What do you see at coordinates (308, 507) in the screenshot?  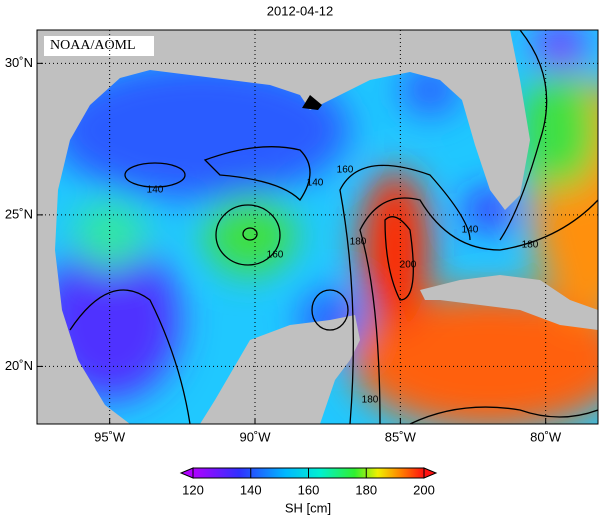 I see `colorbar-label: SH [cm]` at bounding box center [308, 507].